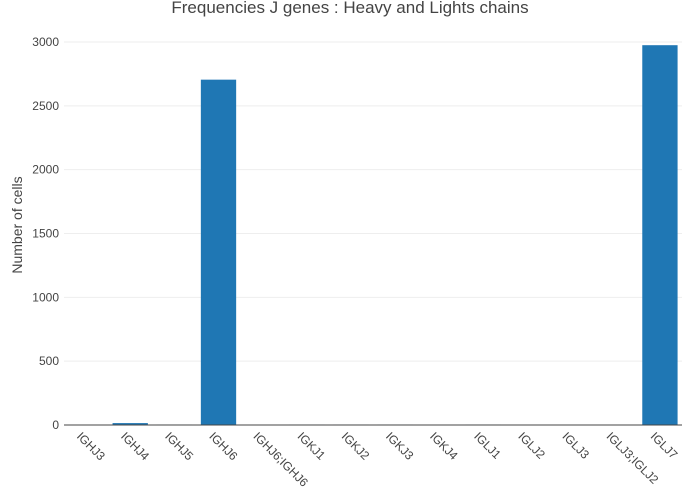 The width and height of the screenshot is (700, 500). What do you see at coordinates (45, 170) in the screenshot?
I see `y-tick-label: 2000` at bounding box center [45, 170].